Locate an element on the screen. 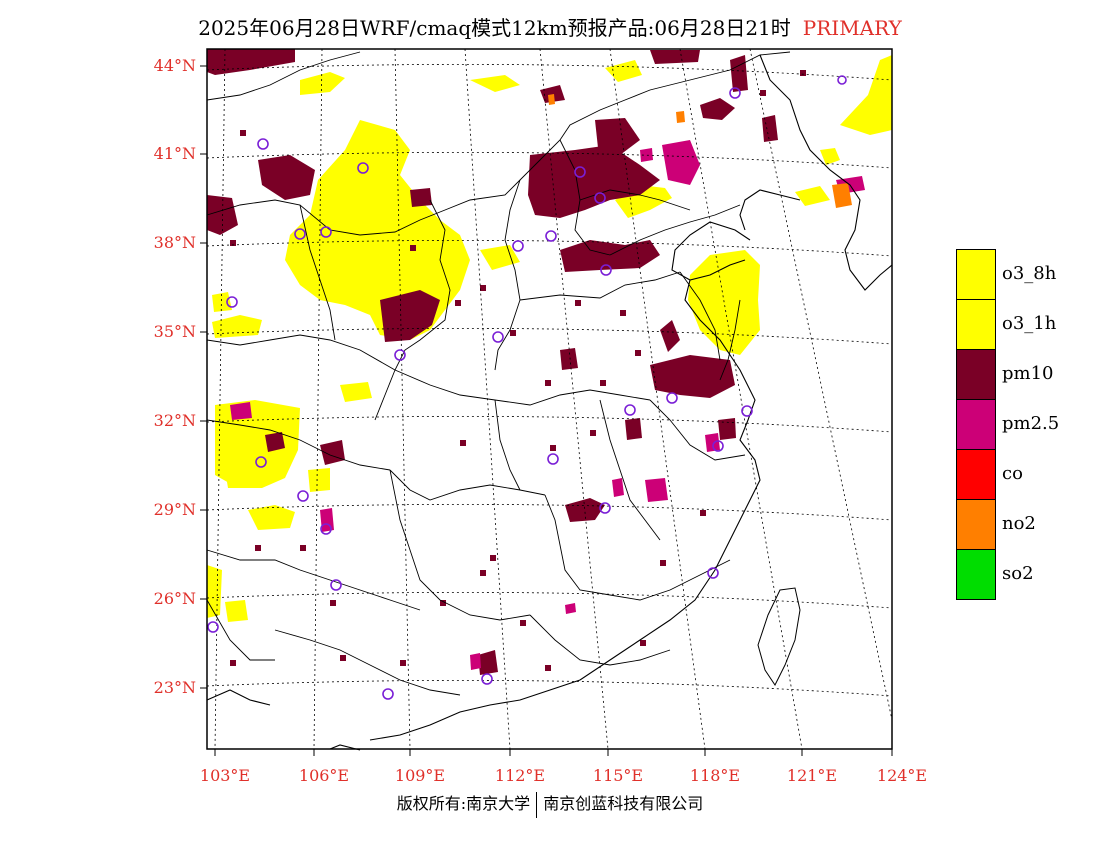  lon-label-124e: 124°E is located at coordinates (902, 775).